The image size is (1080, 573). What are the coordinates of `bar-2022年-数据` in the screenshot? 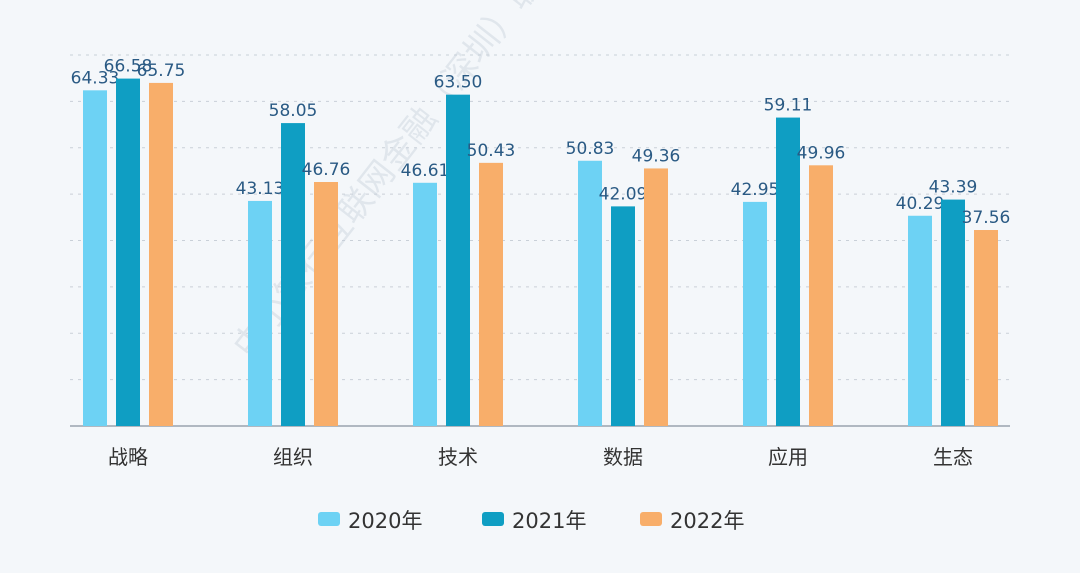 It's located at (656, 297).